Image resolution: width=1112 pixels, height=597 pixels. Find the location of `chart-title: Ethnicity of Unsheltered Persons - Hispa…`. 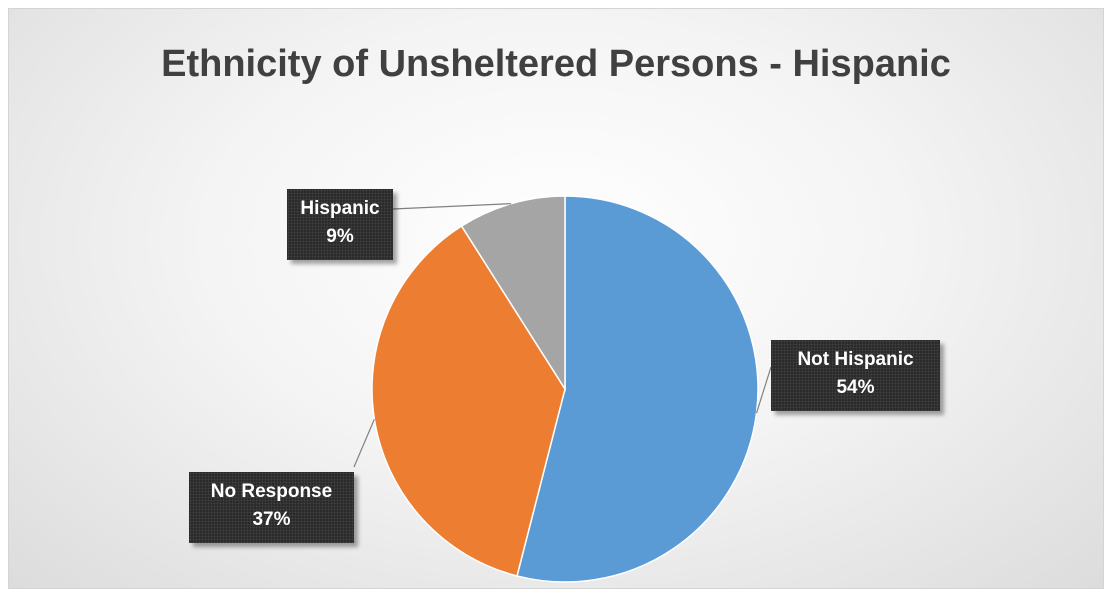

chart-title: Ethnicity of Unsheltered Persons - Hispa… is located at coordinates (556, 64).